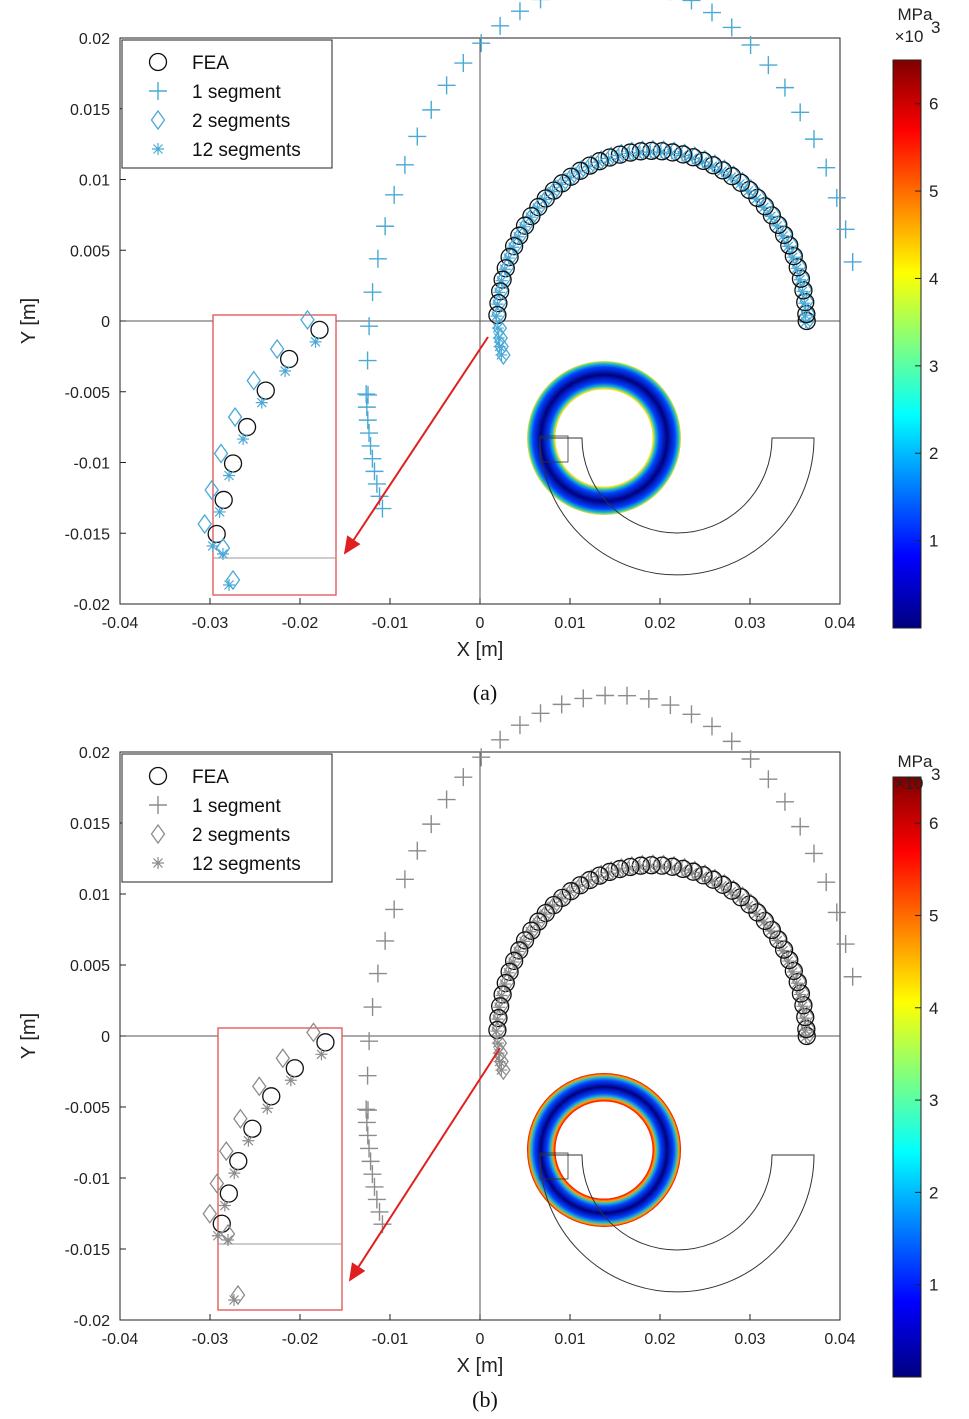 The image size is (969, 1419). I want to click on y-tick-label: -0.02, so click(92, 605).